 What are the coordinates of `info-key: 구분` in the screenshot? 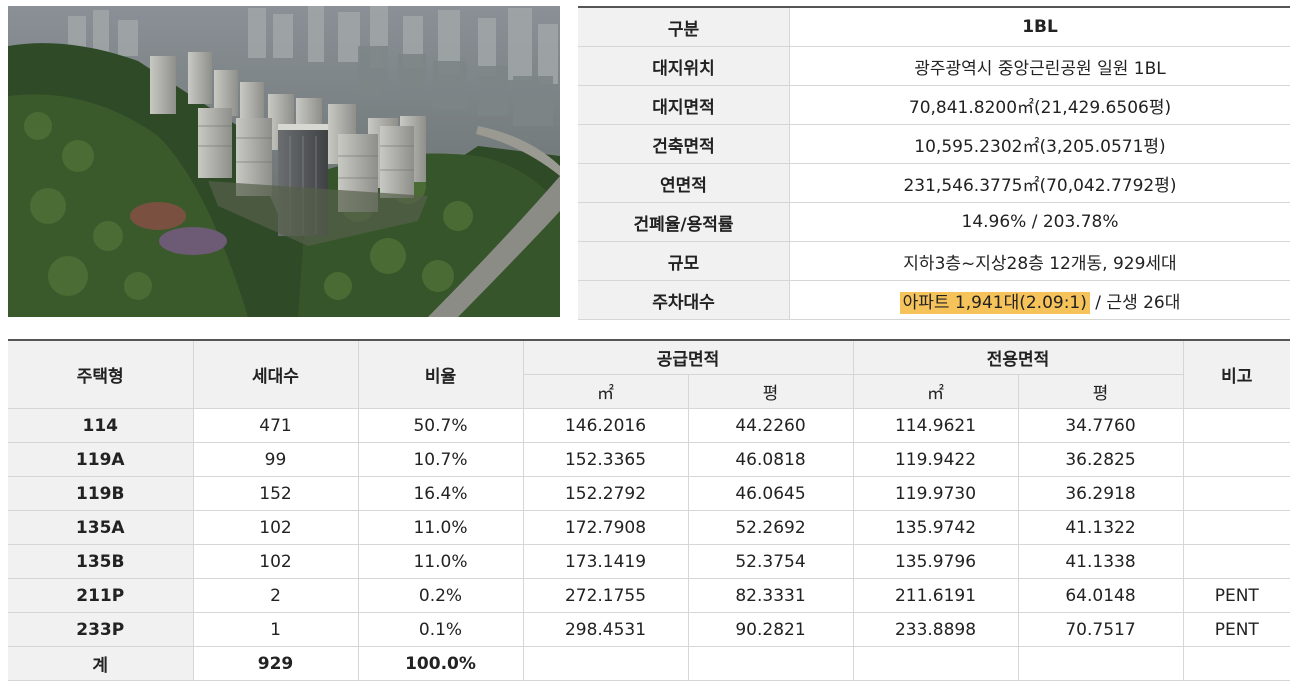 It's located at (684, 27).